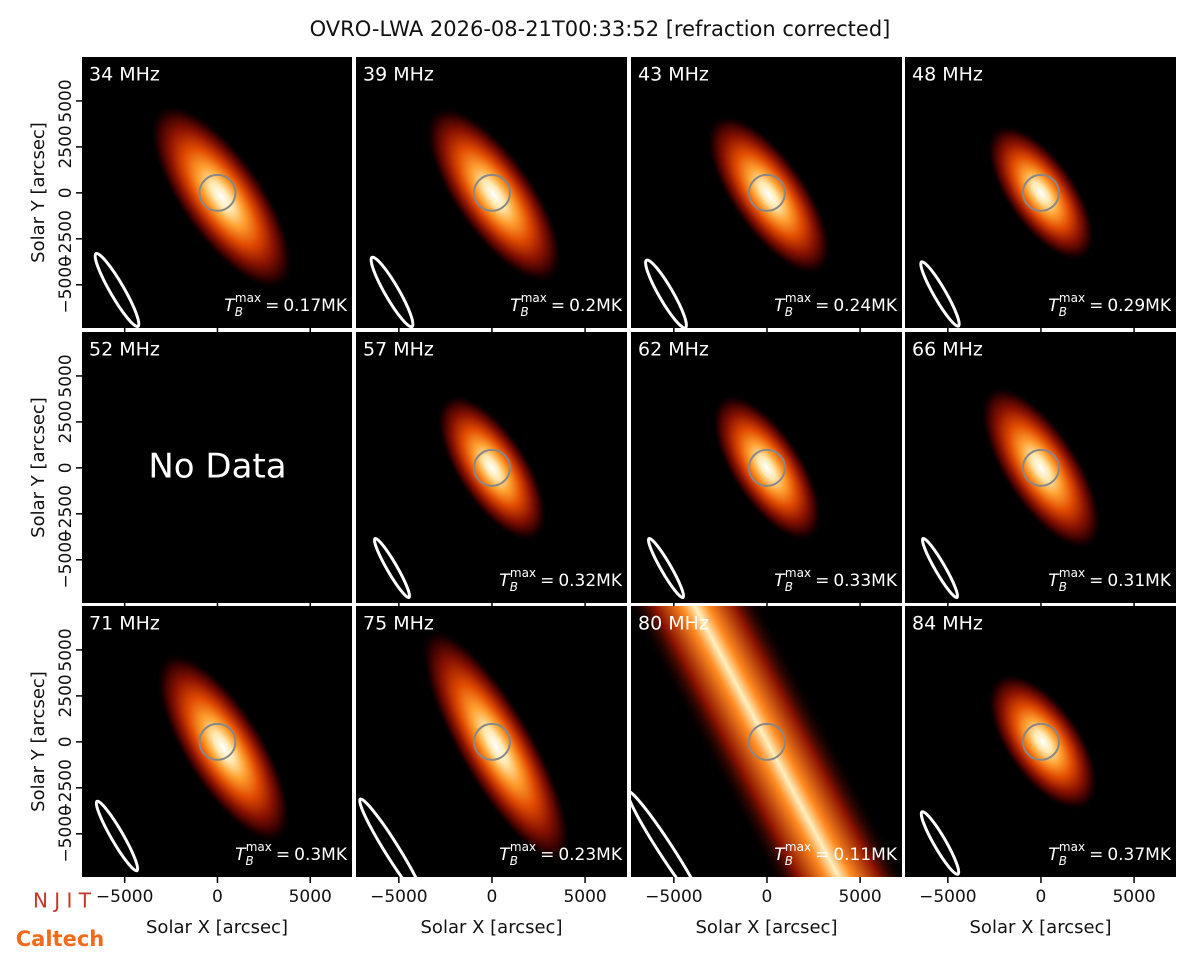  I want to click on no-data-label: No Data, so click(217, 466).